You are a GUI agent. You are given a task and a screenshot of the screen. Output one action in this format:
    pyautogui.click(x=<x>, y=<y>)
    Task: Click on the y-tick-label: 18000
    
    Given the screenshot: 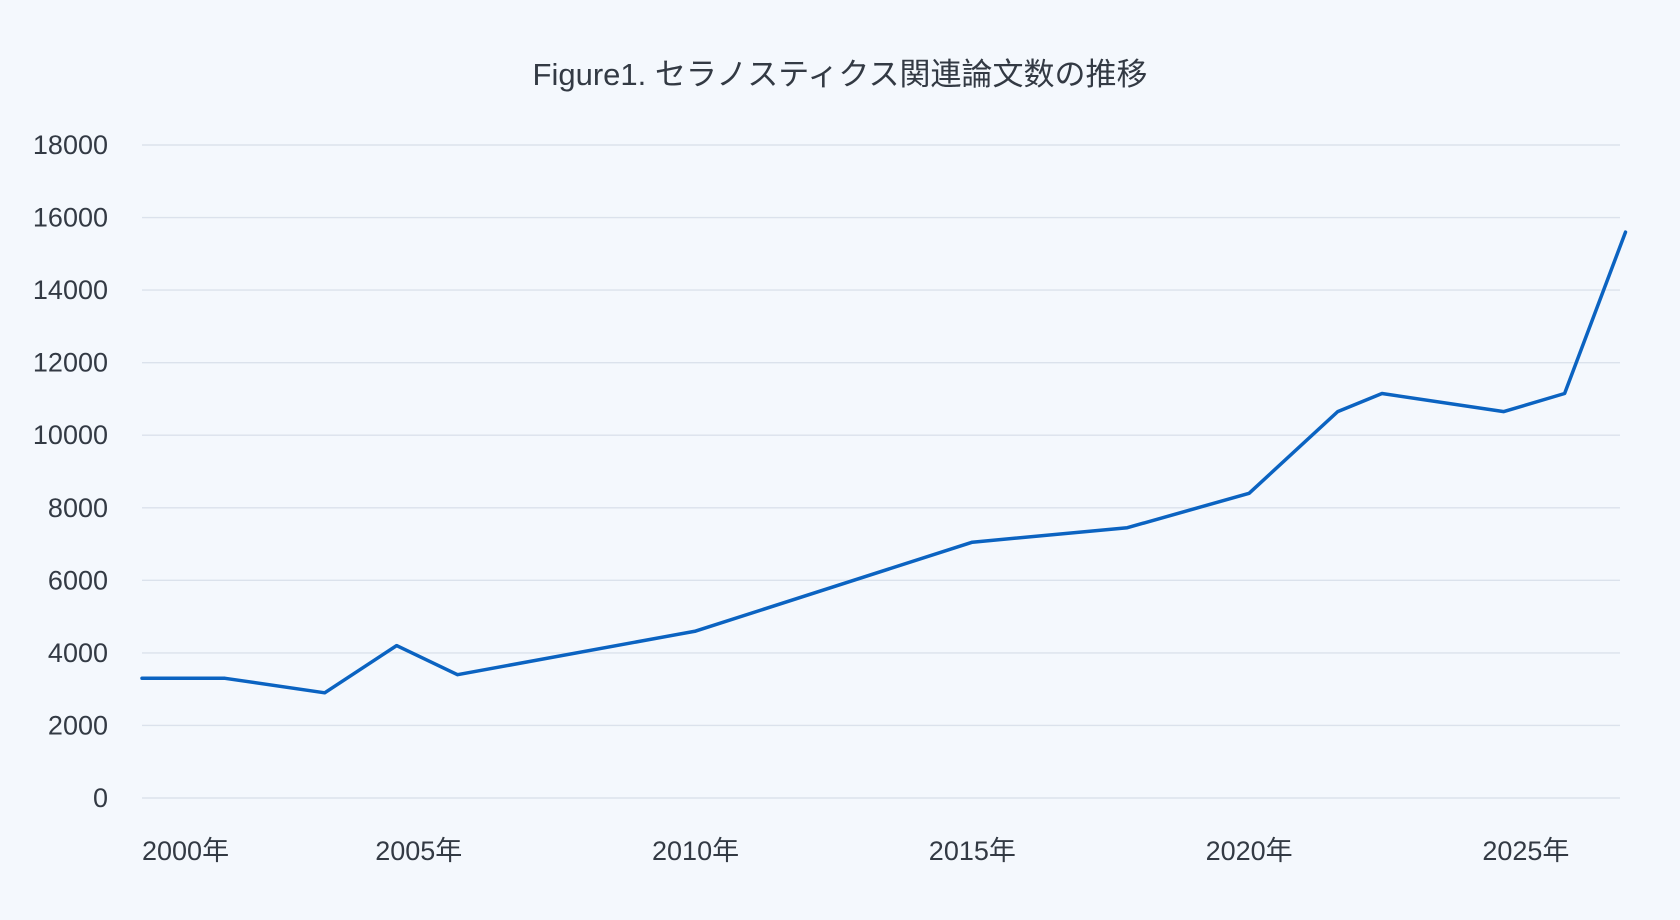 What is the action you would take?
    pyautogui.click(x=70, y=145)
    